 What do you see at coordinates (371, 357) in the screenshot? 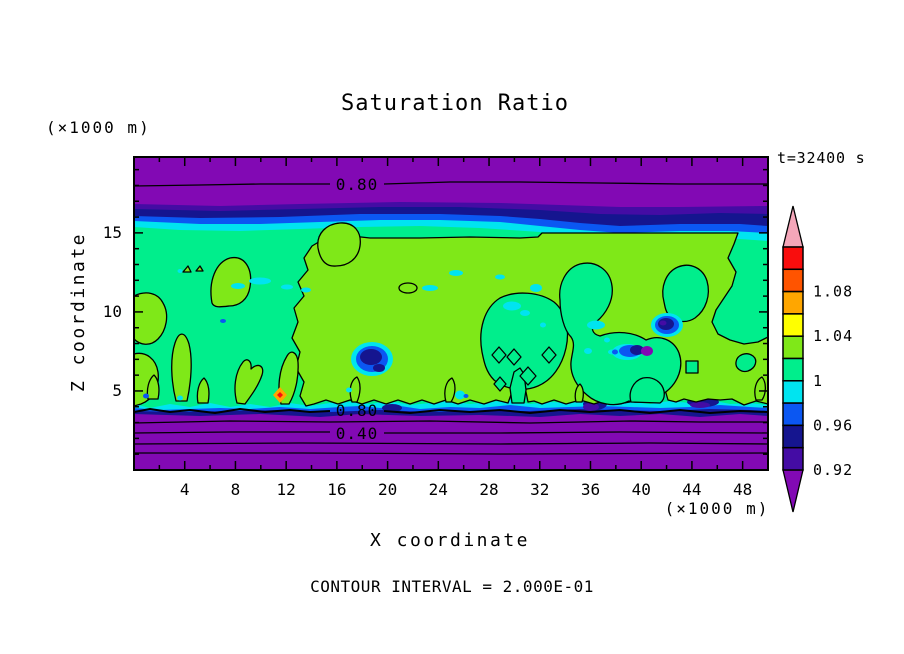
I see `pocket-navy` at bounding box center [371, 357].